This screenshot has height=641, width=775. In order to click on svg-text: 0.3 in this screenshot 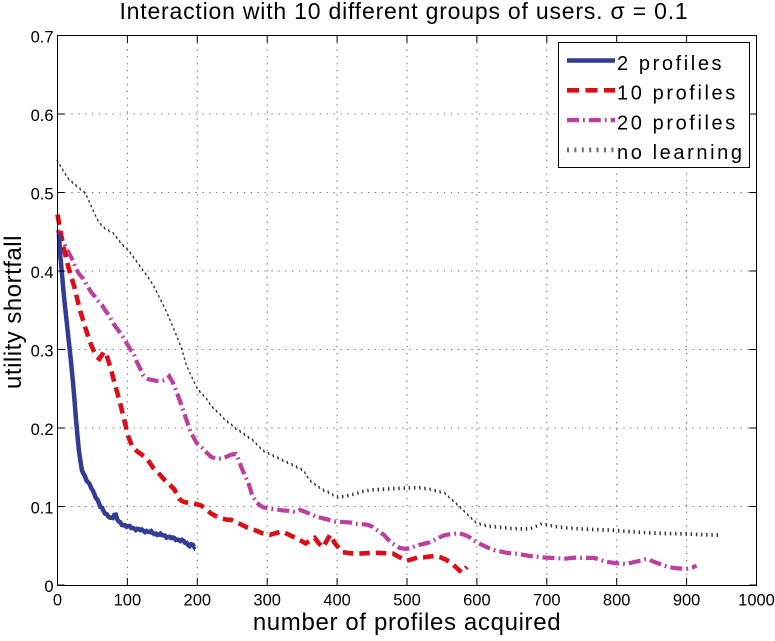, I will do `click(42, 351)`.